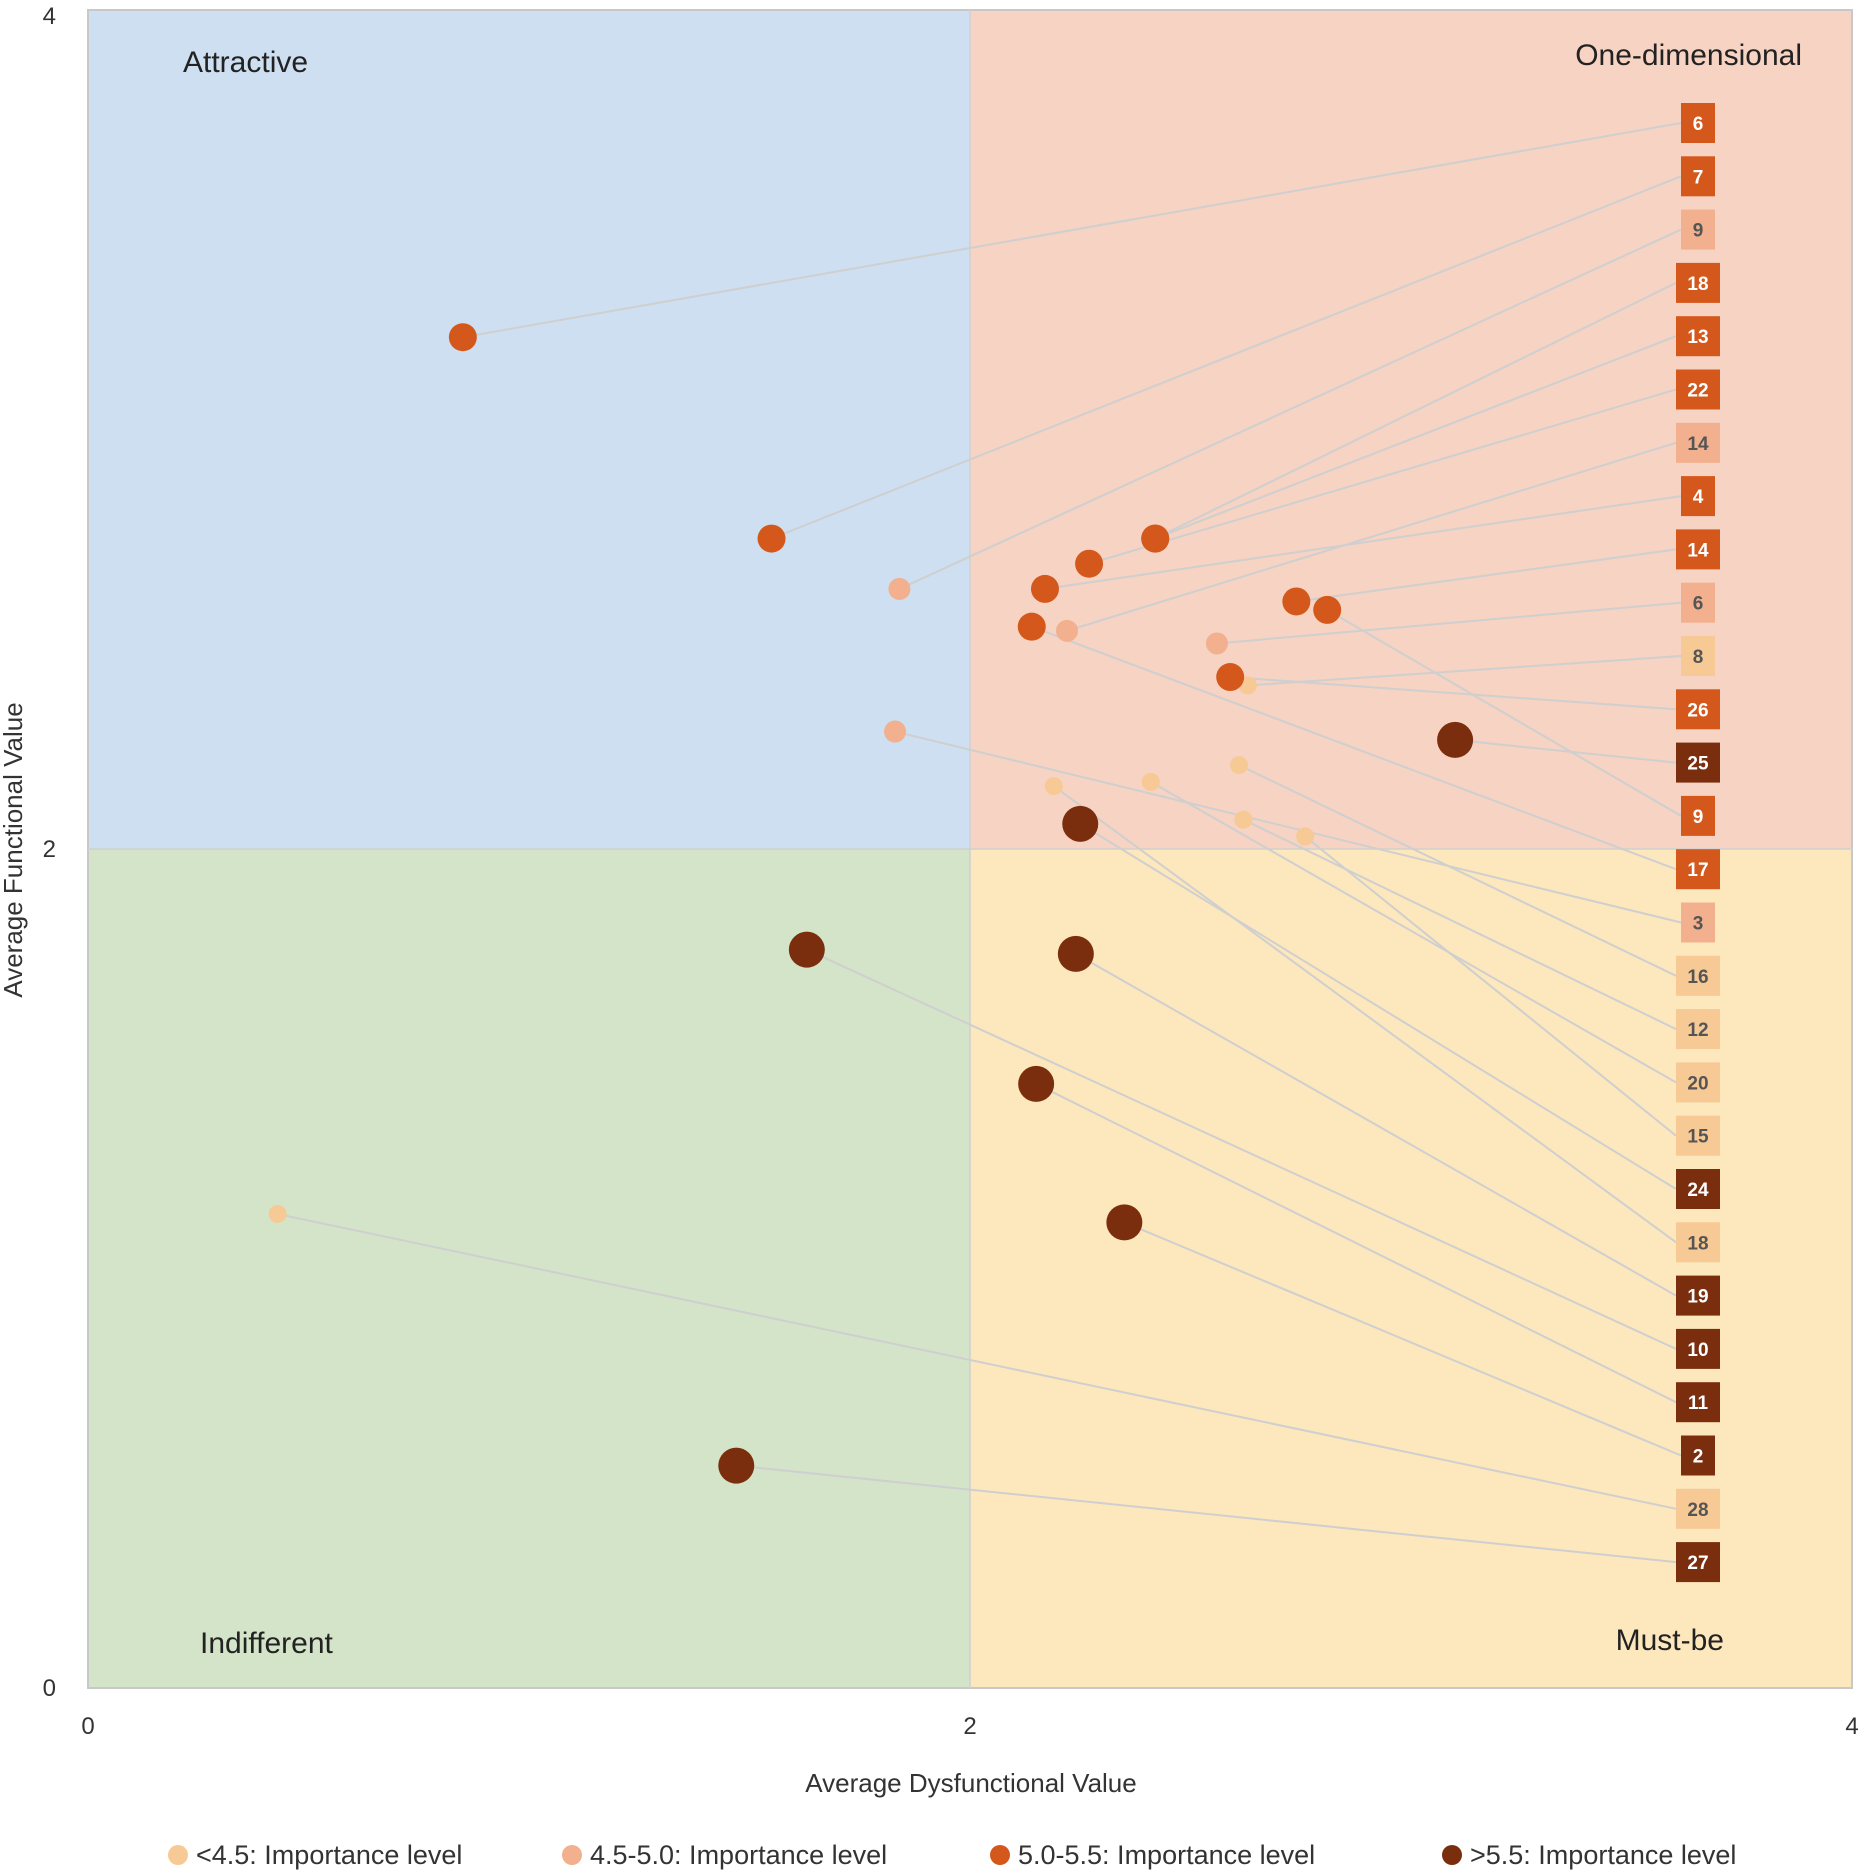 Image resolution: width=1863 pixels, height=1874 pixels. I want to click on x-axis-ticks: 0 2 4, so click(969, 1726).